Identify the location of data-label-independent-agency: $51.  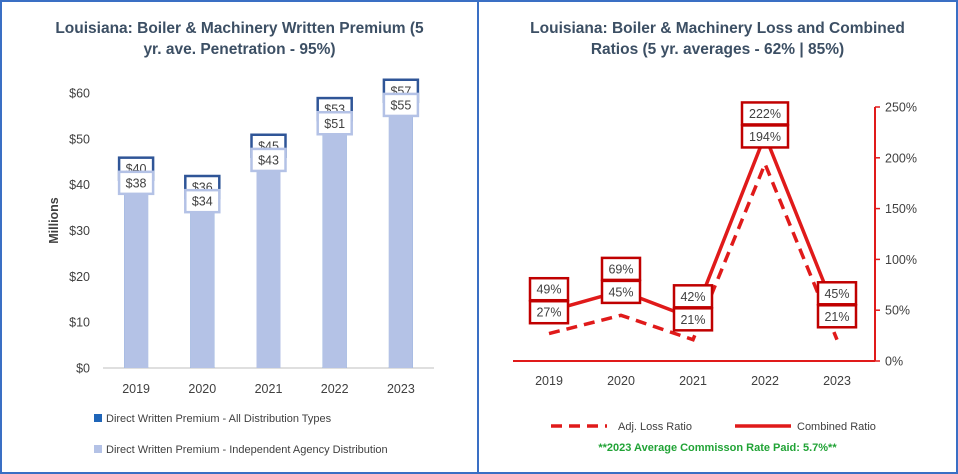
(334, 124).